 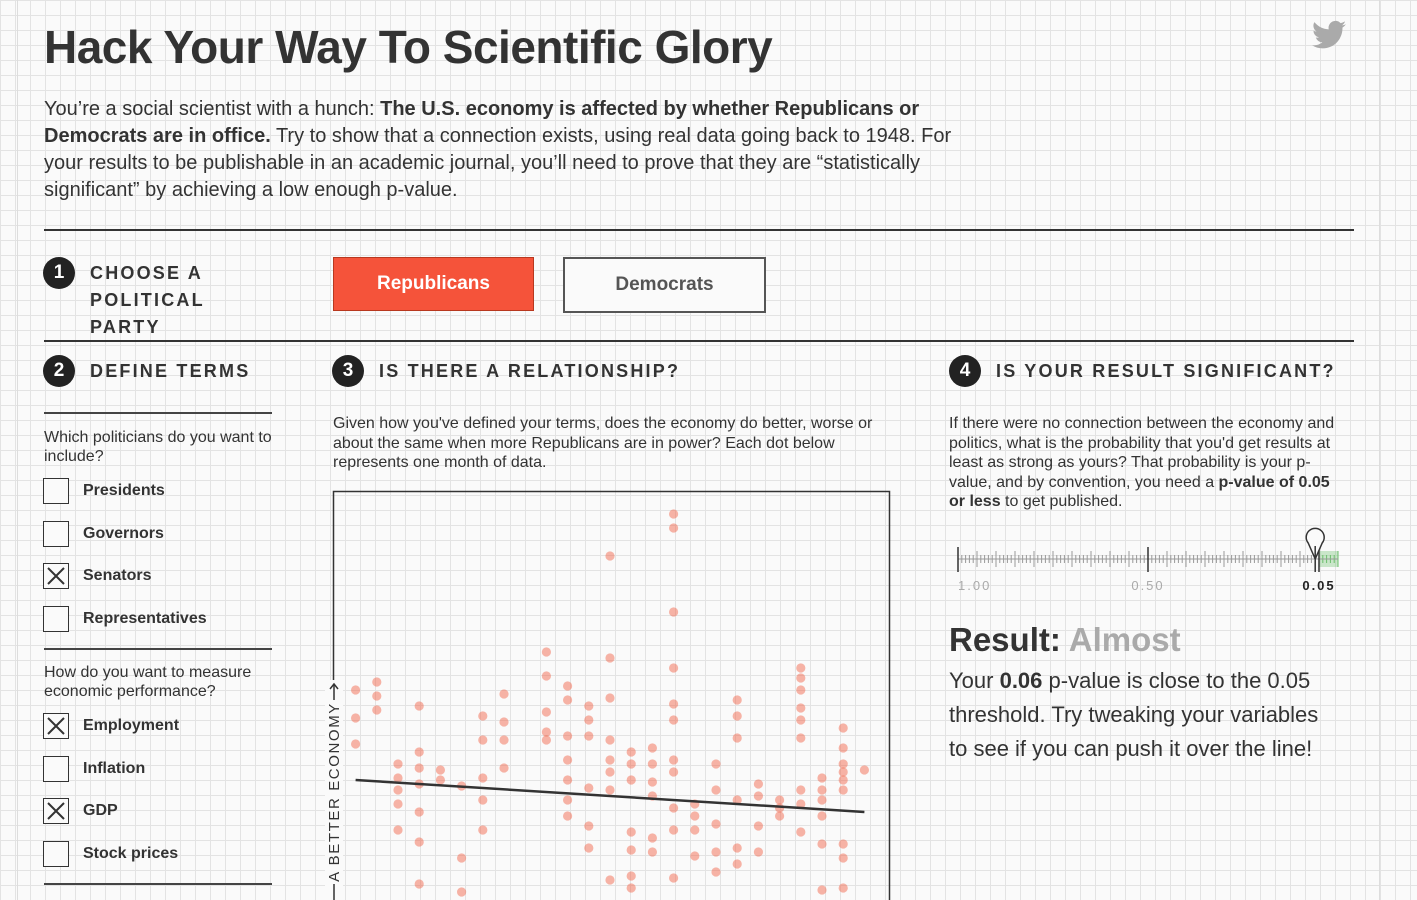 I want to click on party-button: Republicans, so click(x=433, y=284).